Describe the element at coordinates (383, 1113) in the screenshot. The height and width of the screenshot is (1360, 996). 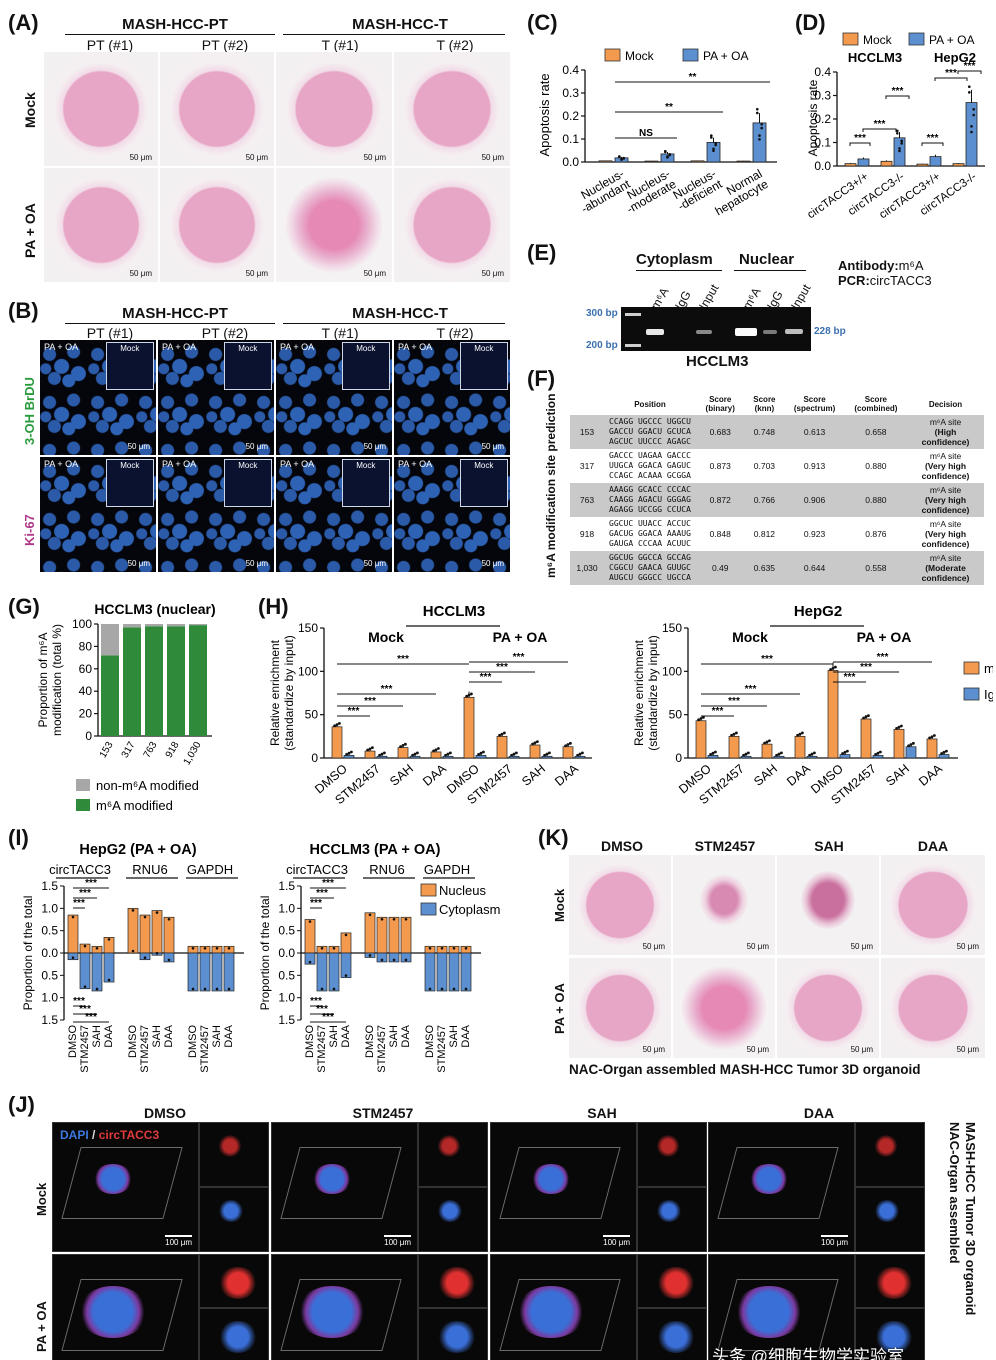
I see `panel-j-col-2: STM2457` at that location.